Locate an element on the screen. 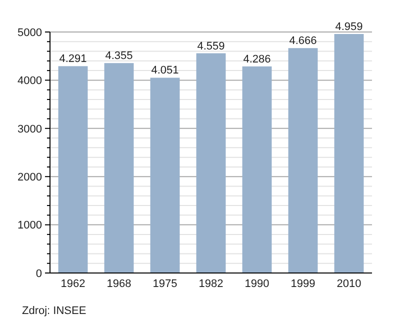 The image size is (400, 323). y-tick-label: 0 is located at coordinates (39, 274).